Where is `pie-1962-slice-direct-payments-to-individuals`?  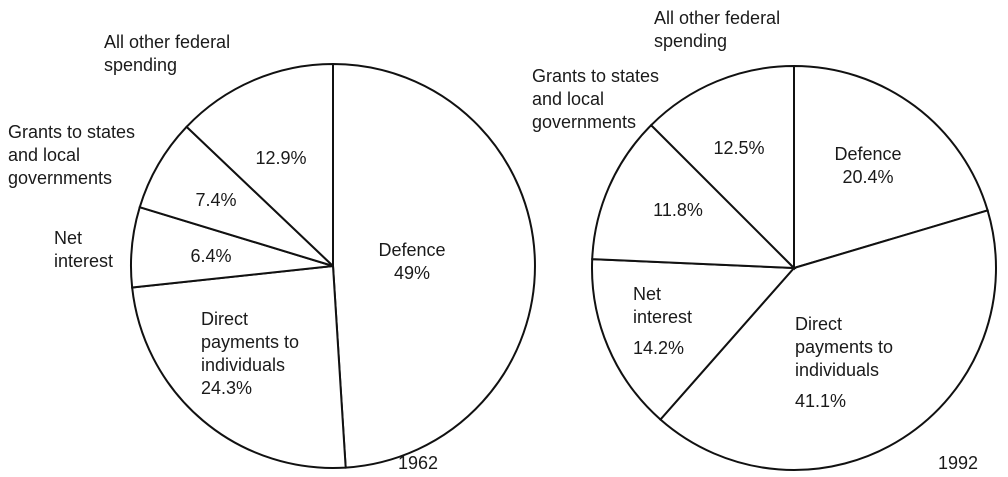
pie-1962-slice-direct-payments-to-individuals is located at coordinates (239, 366).